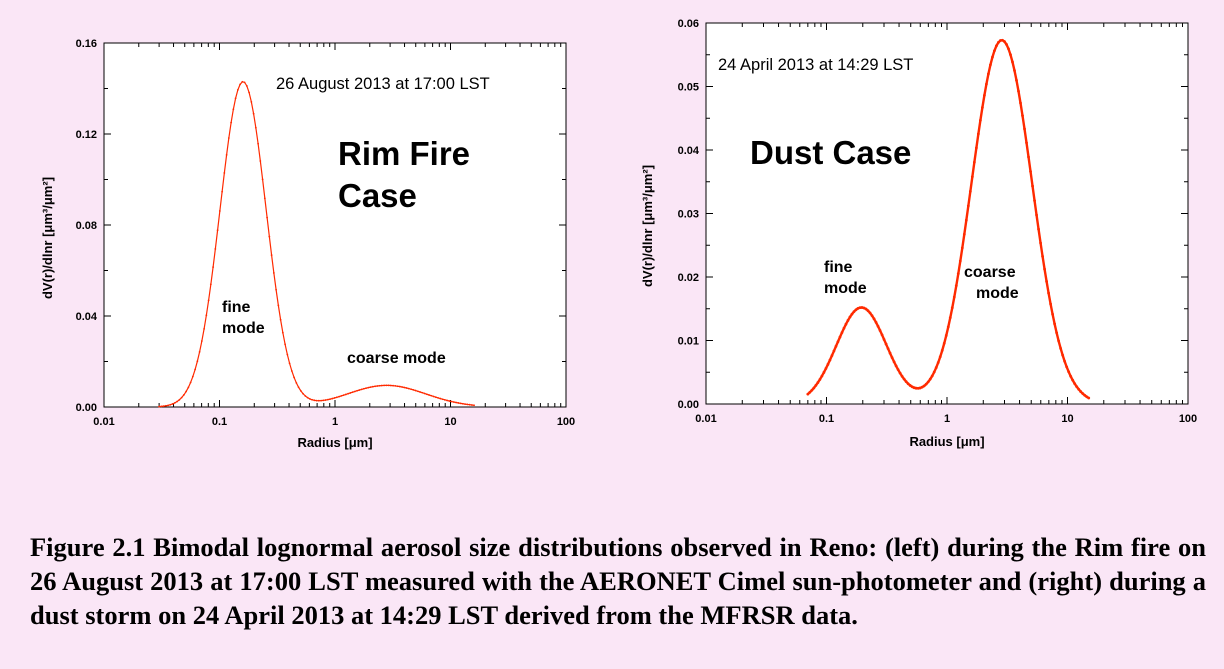  Describe the element at coordinates (647, 226) in the screenshot. I see `y-axis-label: dV(r)/dlnr [μm³/μm²]` at that location.